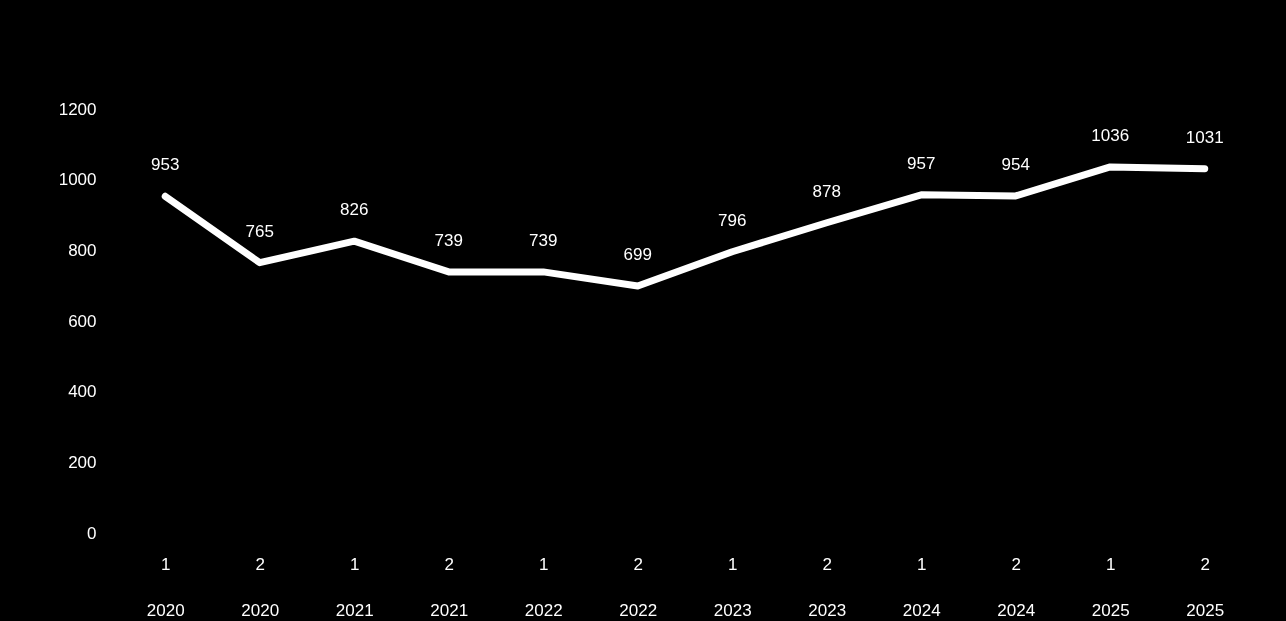  What do you see at coordinates (1110, 135) in the screenshot?
I see `data-label: 1036` at bounding box center [1110, 135].